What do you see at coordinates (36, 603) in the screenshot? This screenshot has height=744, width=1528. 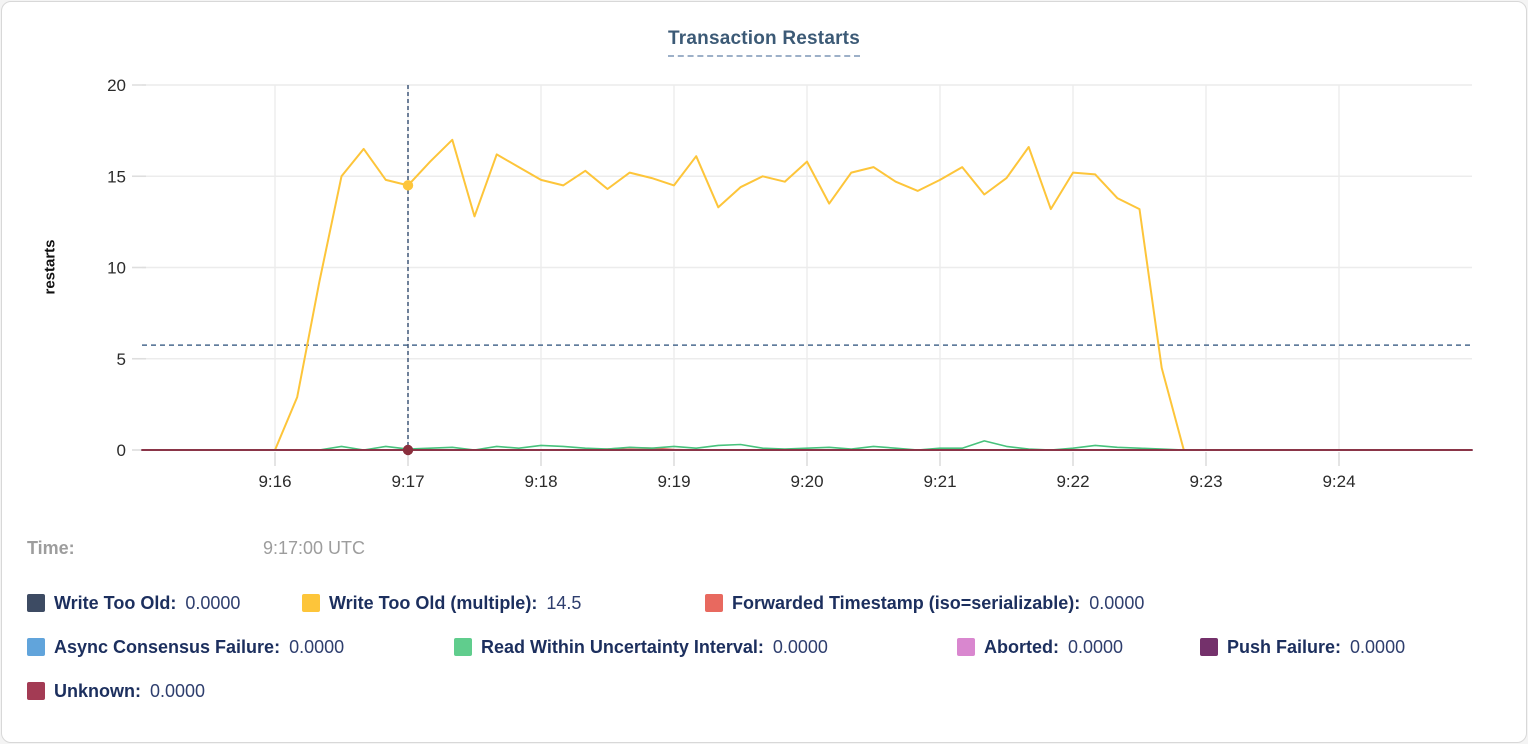 I see `legend-swatch-write-too-old` at bounding box center [36, 603].